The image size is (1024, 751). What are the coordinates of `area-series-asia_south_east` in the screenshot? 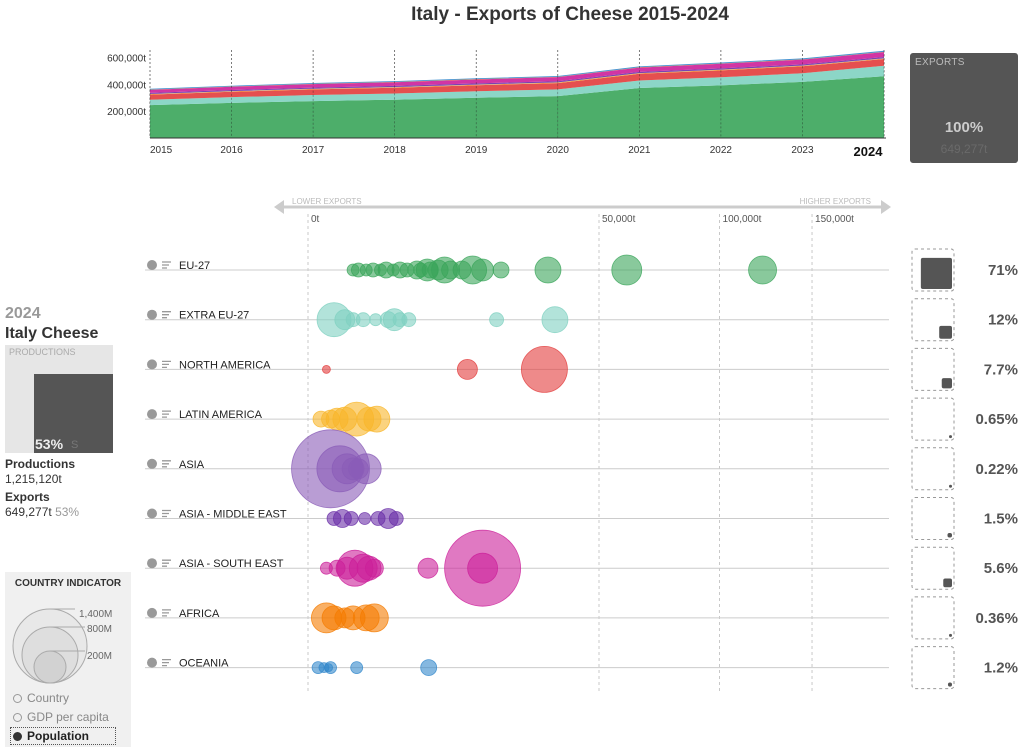 It's located at (517, 72).